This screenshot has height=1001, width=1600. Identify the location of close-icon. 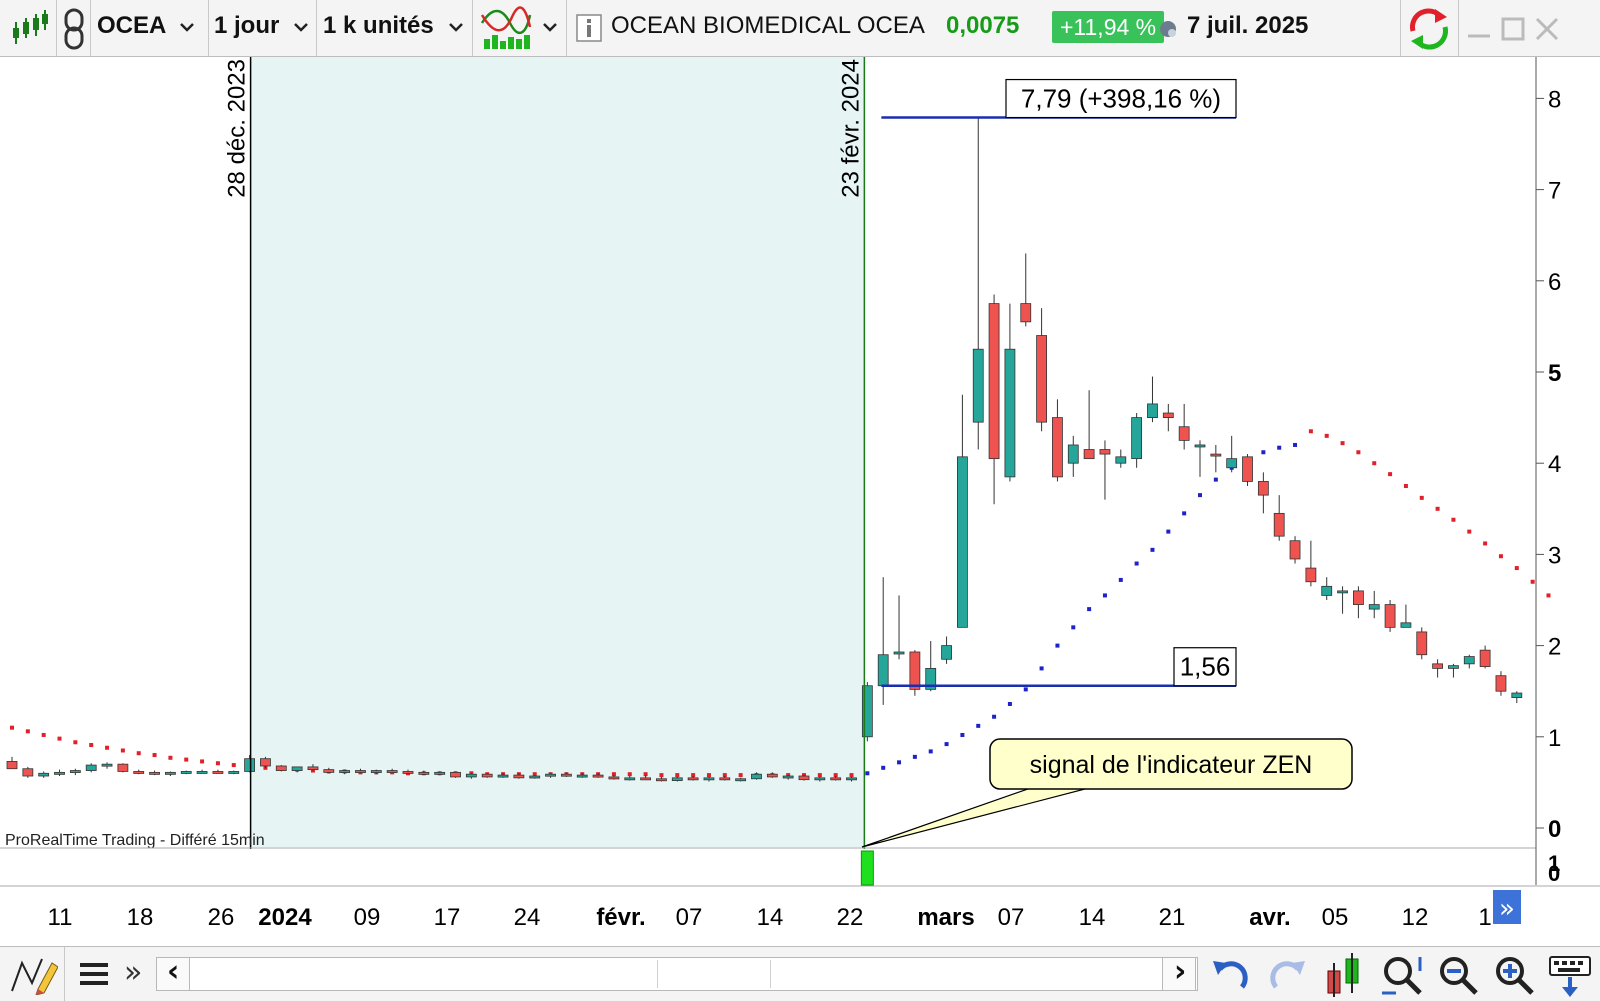
(1547, 29).